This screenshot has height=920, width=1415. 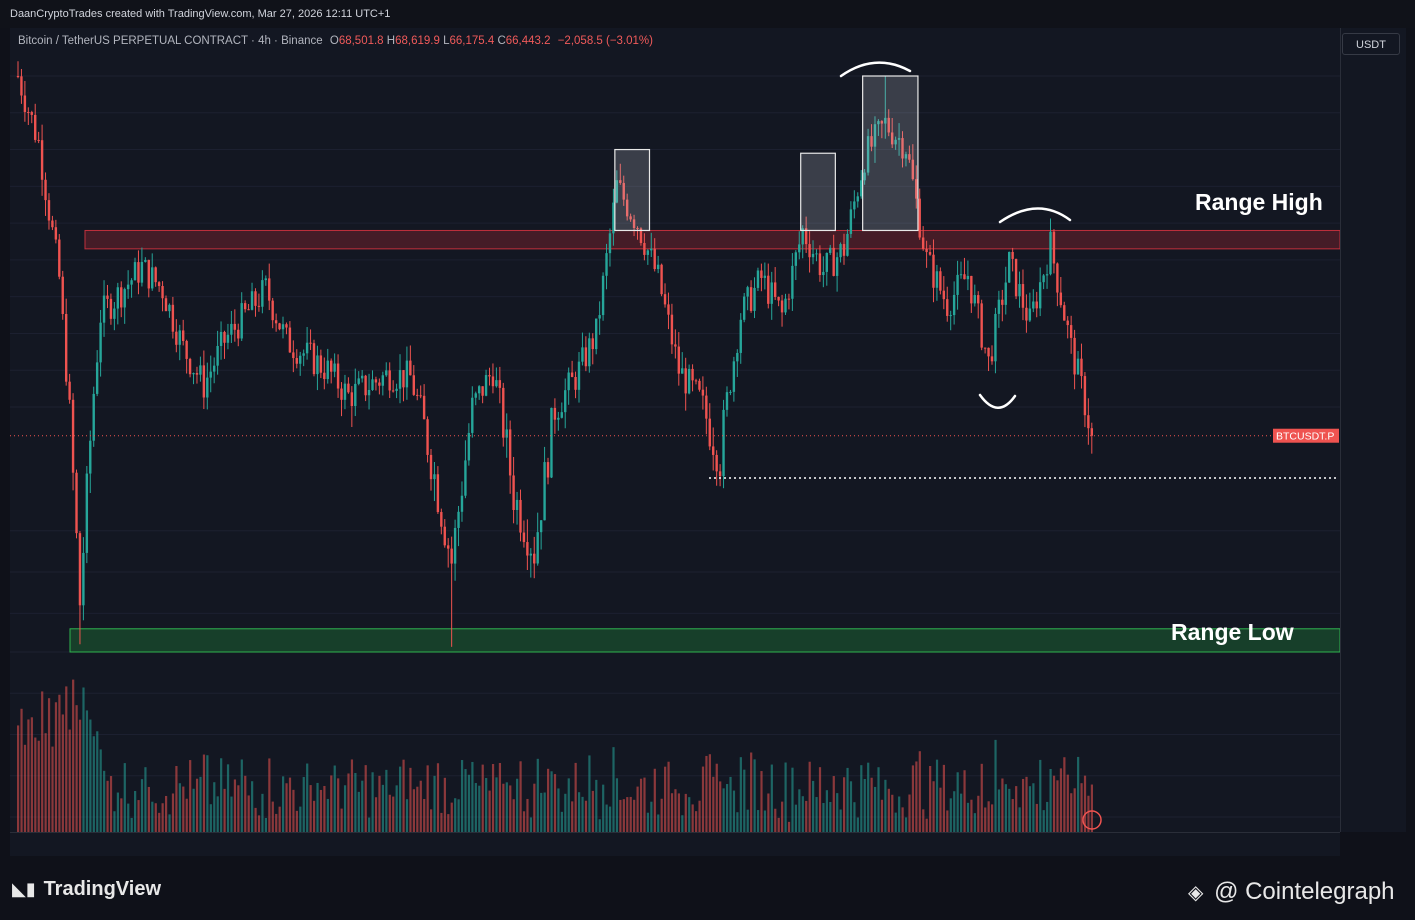 What do you see at coordinates (1306, 435) in the screenshot?
I see `symbol-price-tag` at bounding box center [1306, 435].